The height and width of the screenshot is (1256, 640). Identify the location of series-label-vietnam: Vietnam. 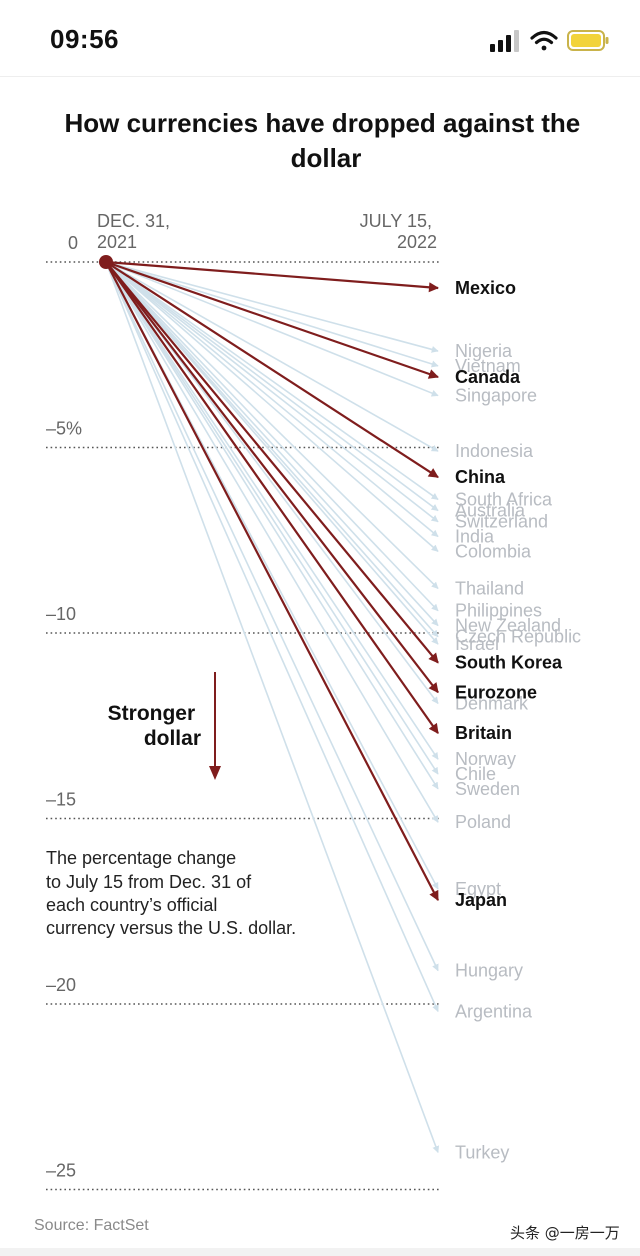
(488, 366).